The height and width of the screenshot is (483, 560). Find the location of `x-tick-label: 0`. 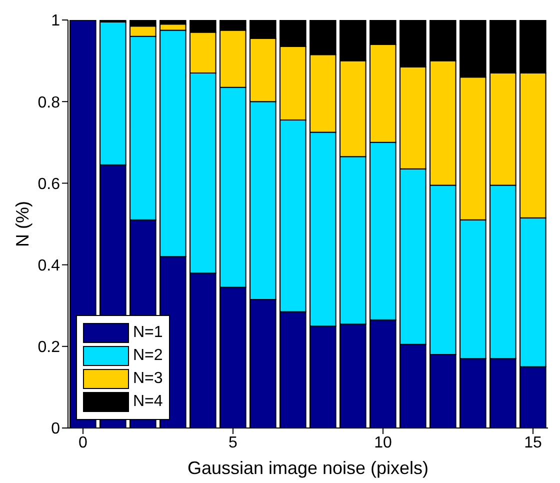

x-tick-label: 0 is located at coordinates (83, 443).